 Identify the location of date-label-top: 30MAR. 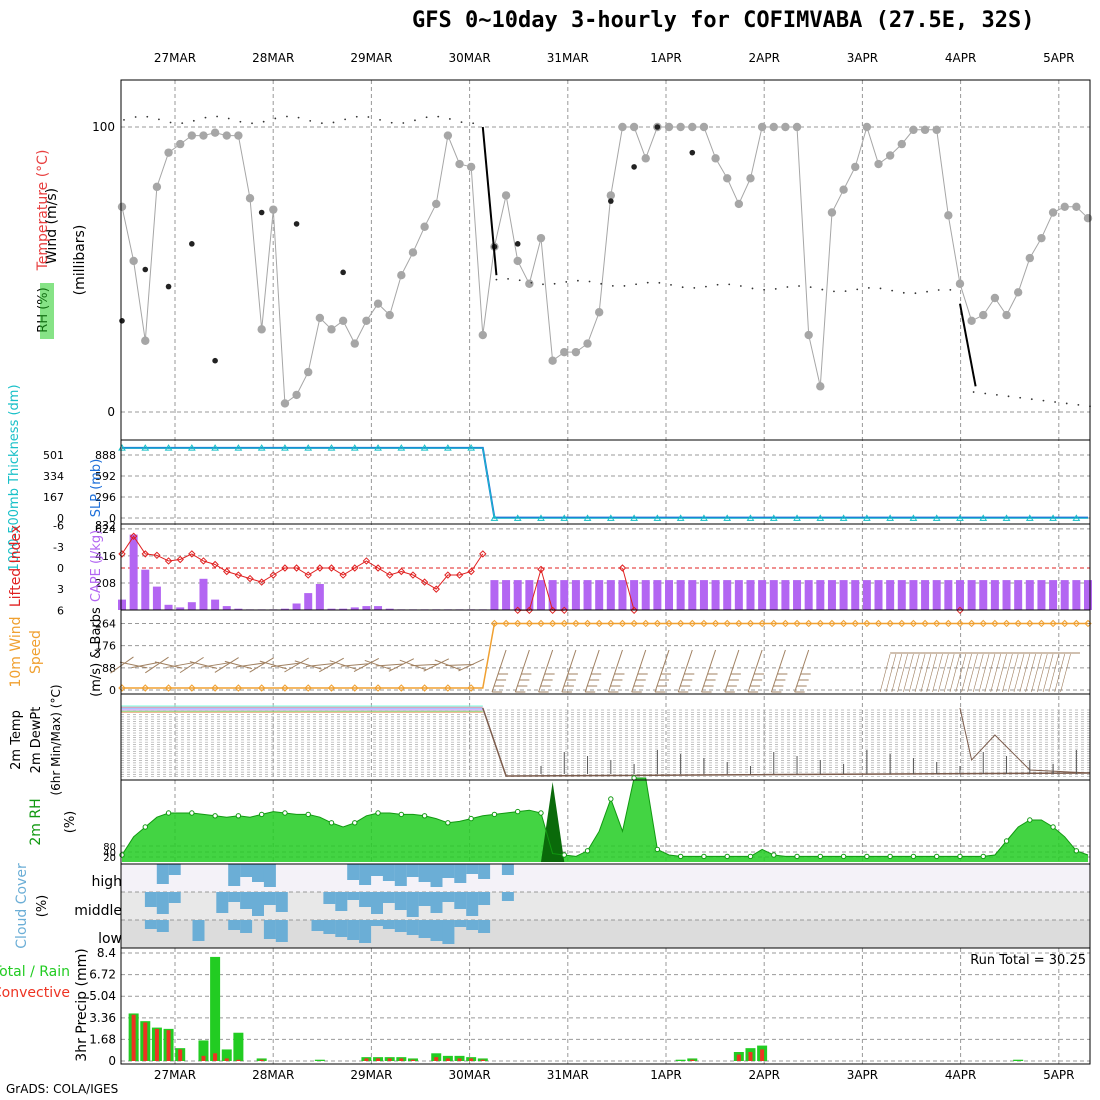
(470, 58).